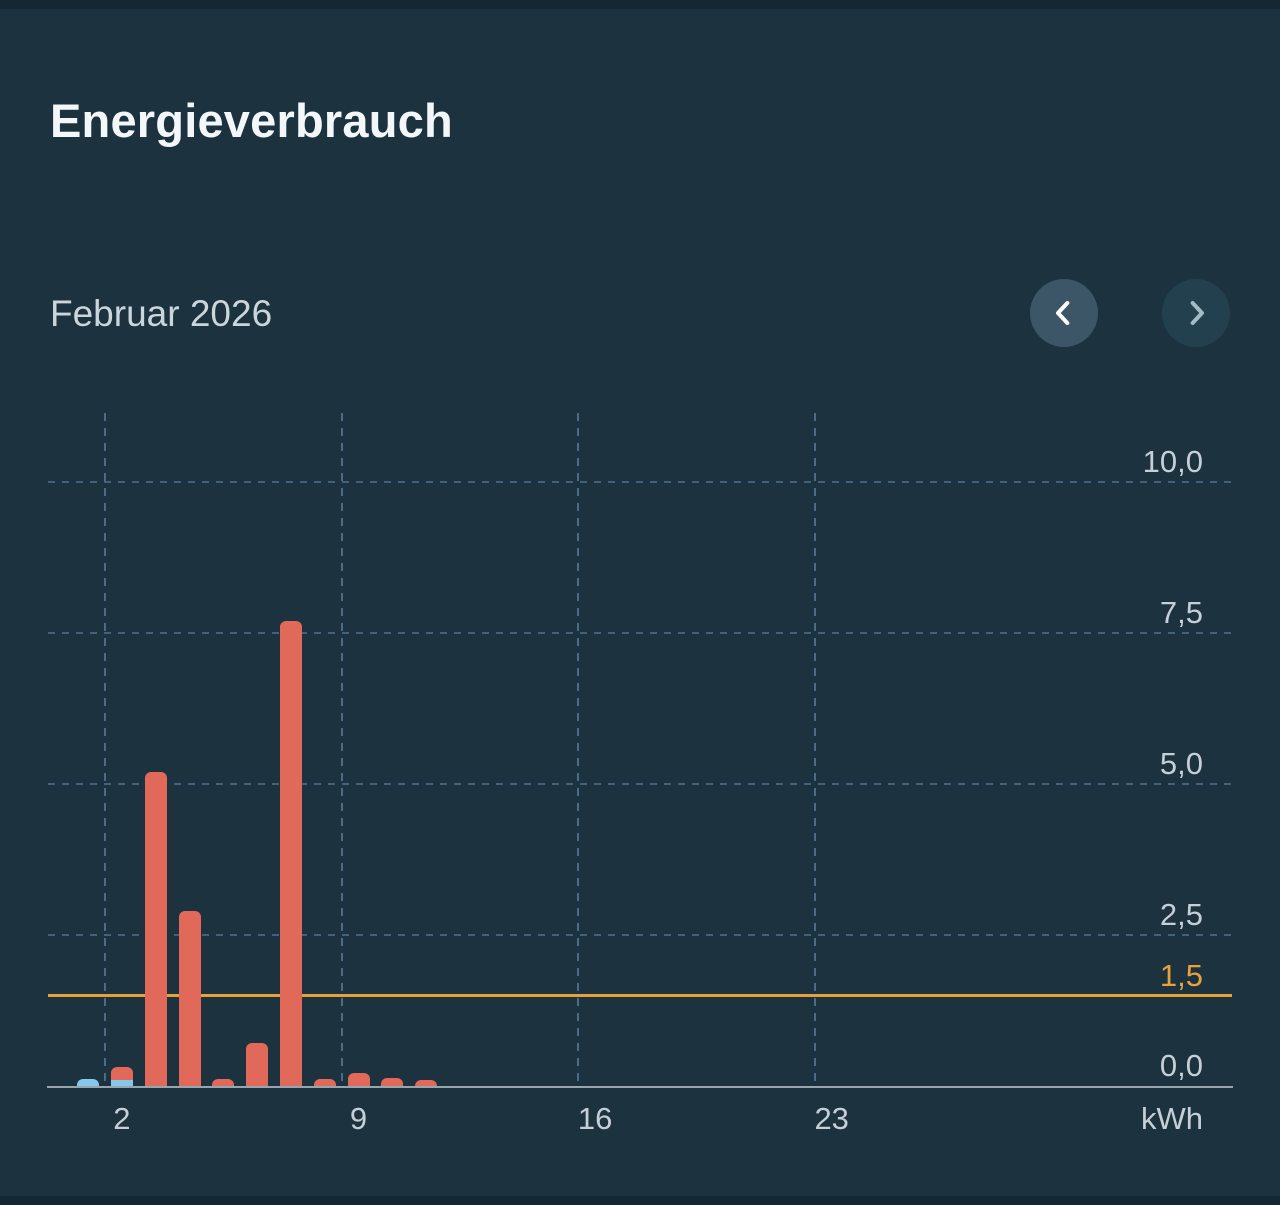 The image size is (1280, 1205). I want to click on chevron-left-icon, so click(1064, 313).